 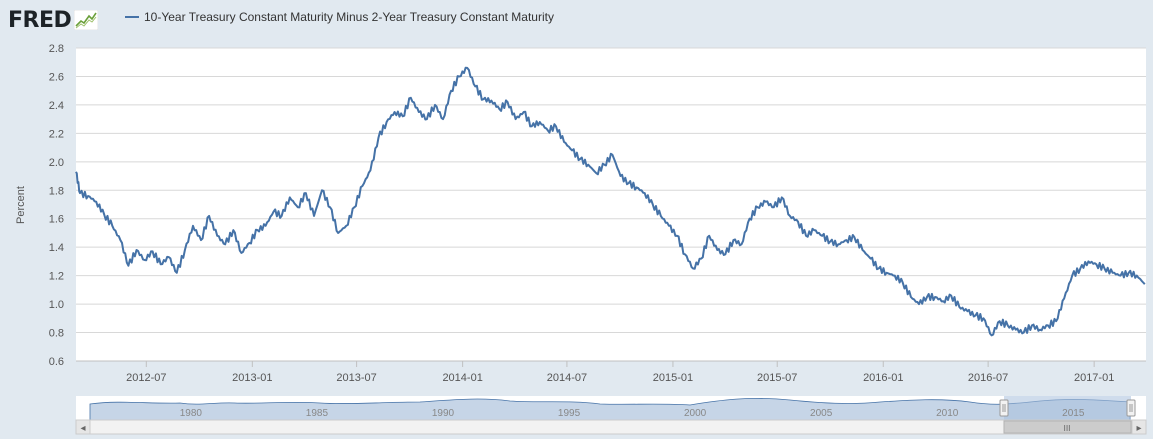 What do you see at coordinates (56, 49) in the screenshot?
I see `y-tick-label: 2.8` at bounding box center [56, 49].